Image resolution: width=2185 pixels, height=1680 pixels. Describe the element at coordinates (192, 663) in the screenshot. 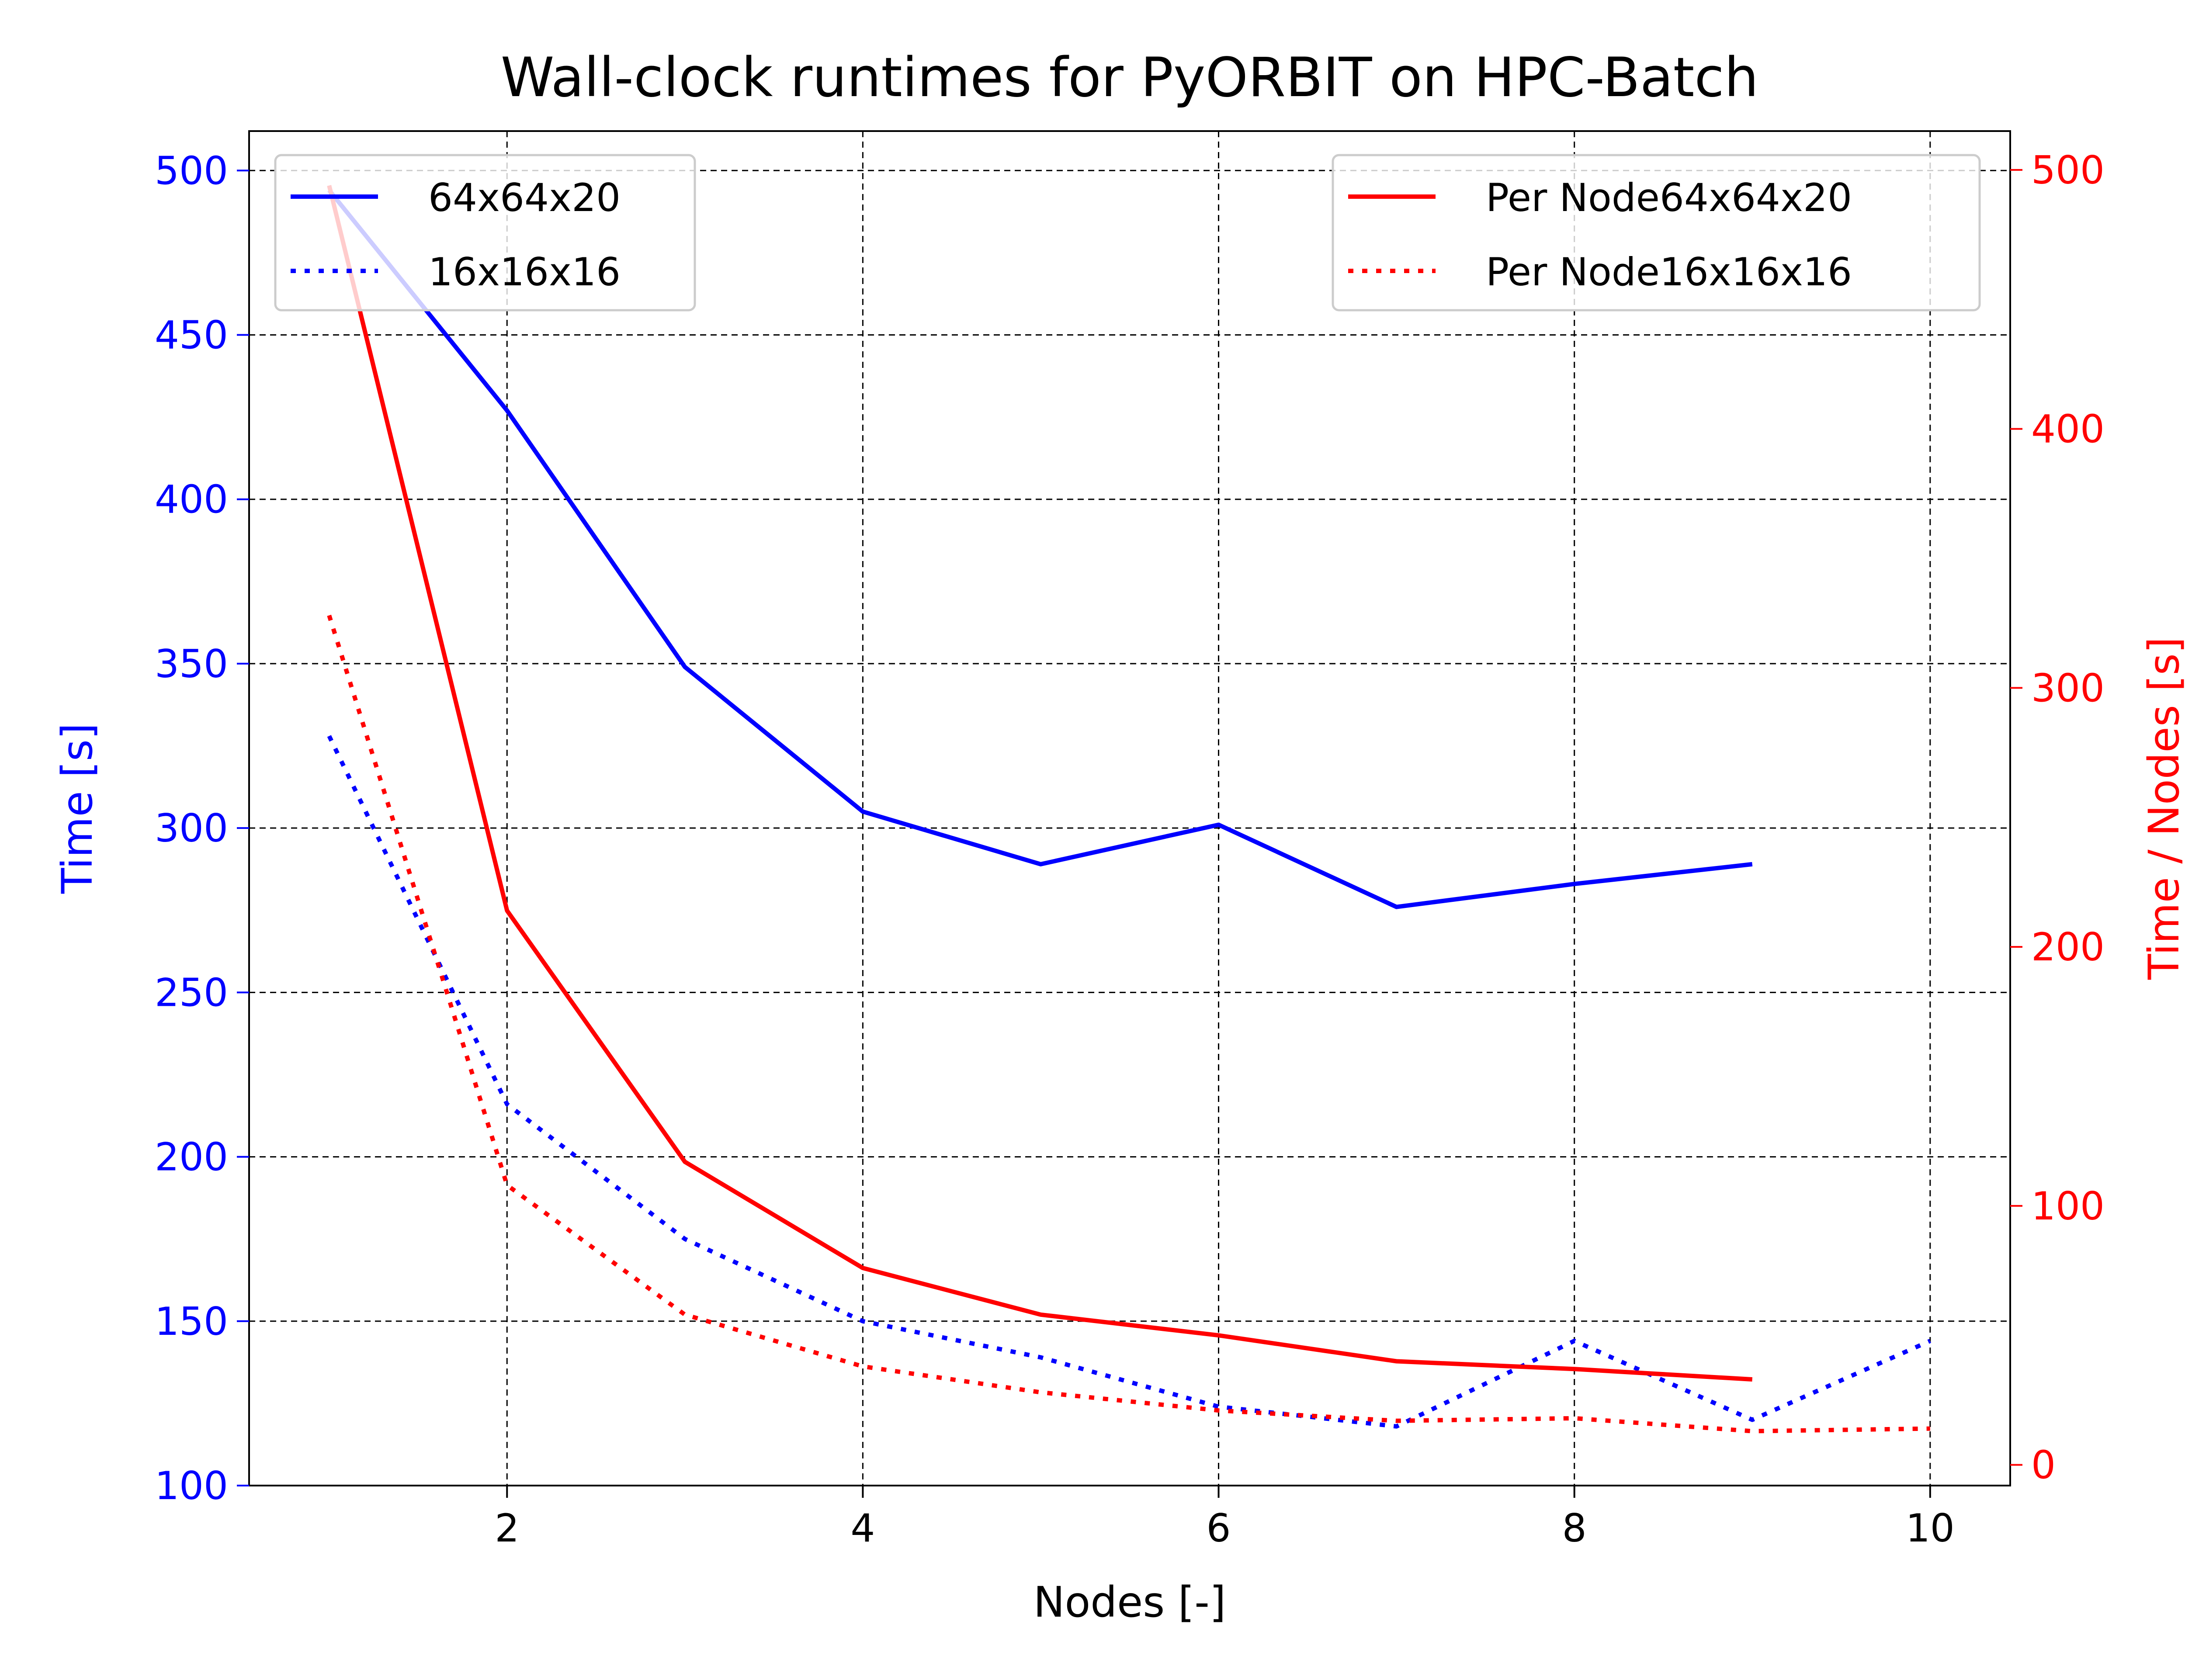

I see `y-left-tick-label: 350` at that location.